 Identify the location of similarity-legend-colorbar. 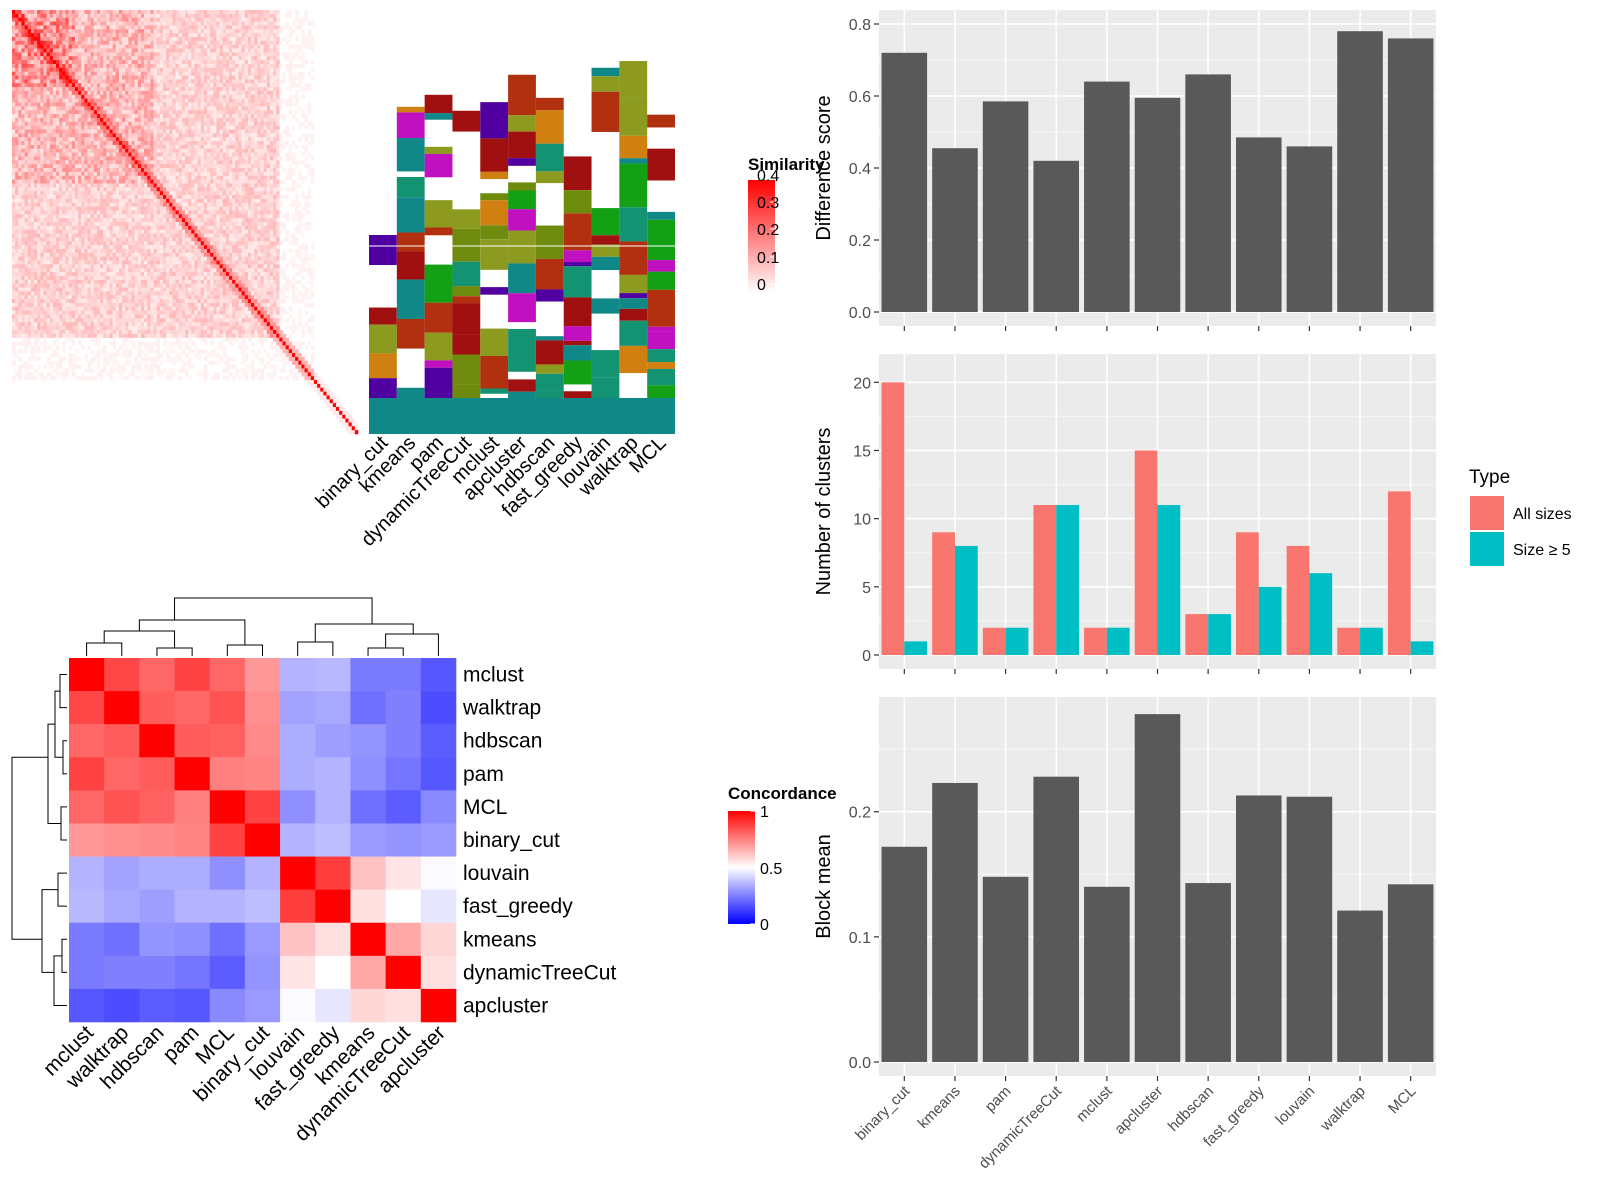
(761, 236).